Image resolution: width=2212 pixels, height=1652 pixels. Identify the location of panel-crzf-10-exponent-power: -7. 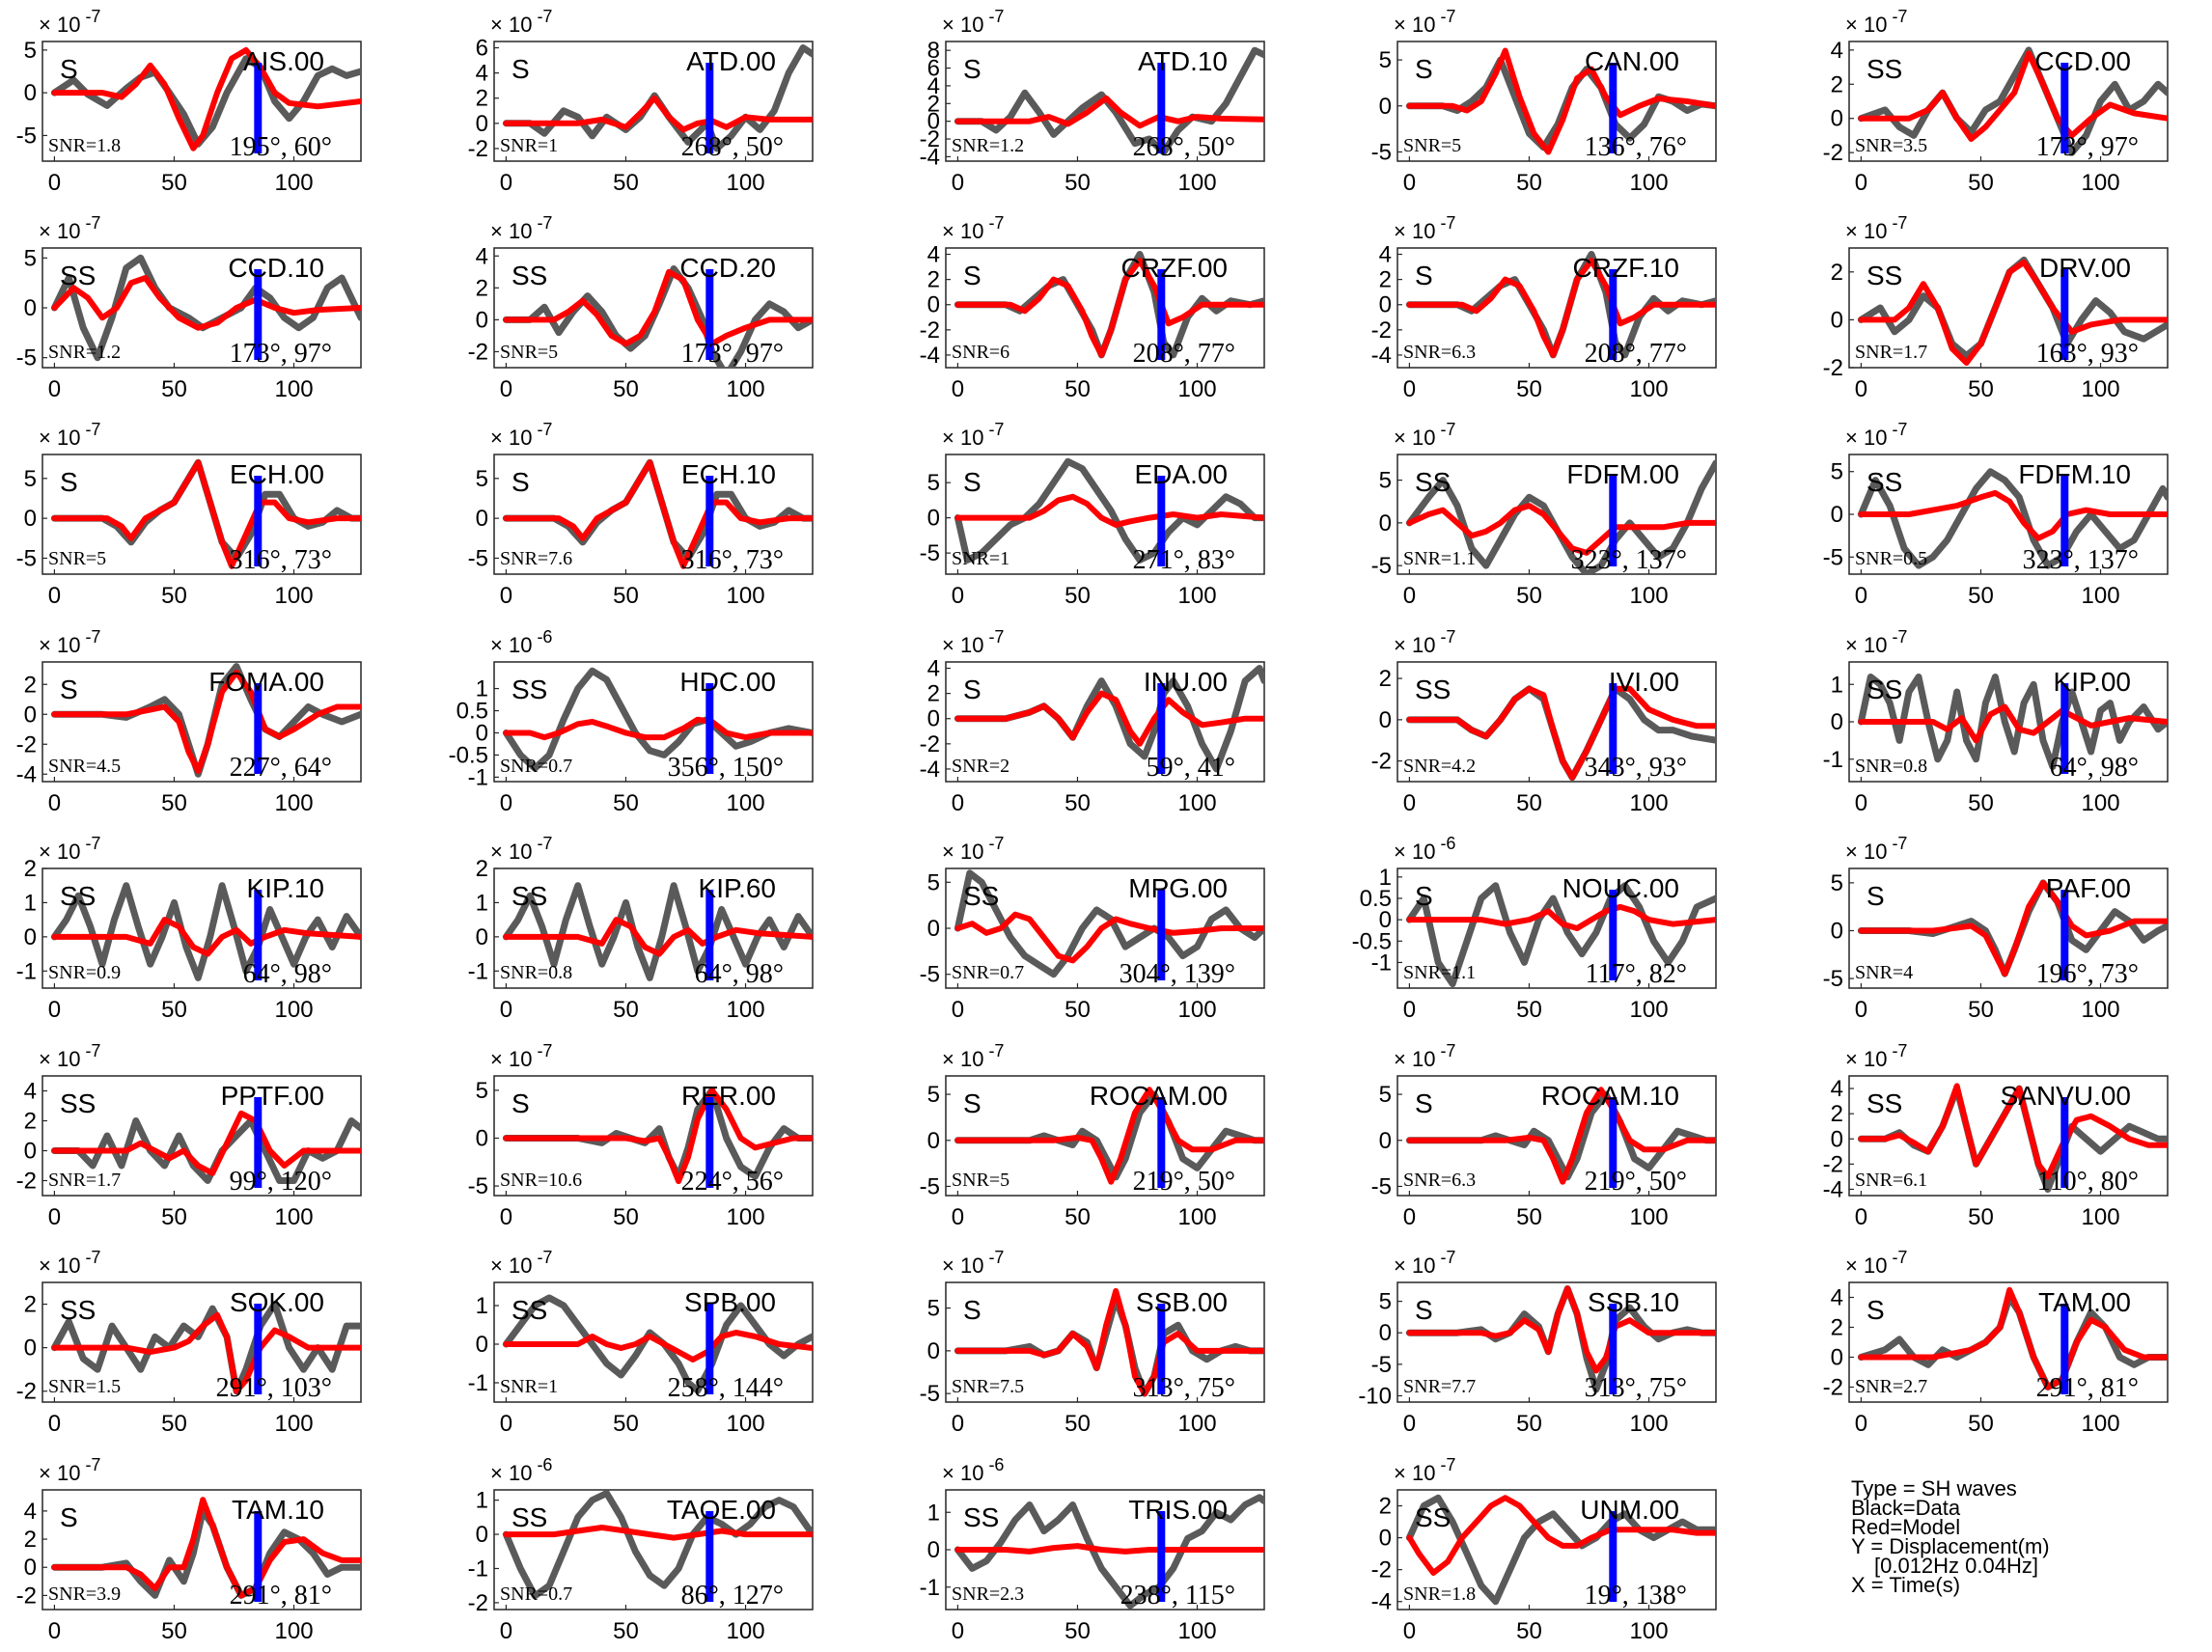
(1445, 223).